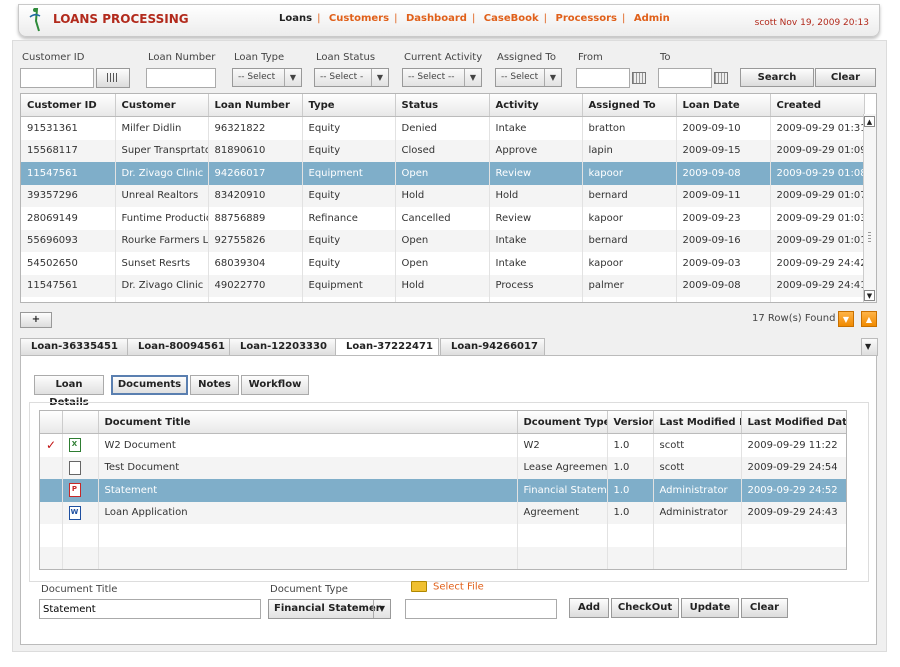 The image size is (900, 667). What do you see at coordinates (492, 347) in the screenshot?
I see `tab-loan-94266017: Loan-94266017` at bounding box center [492, 347].